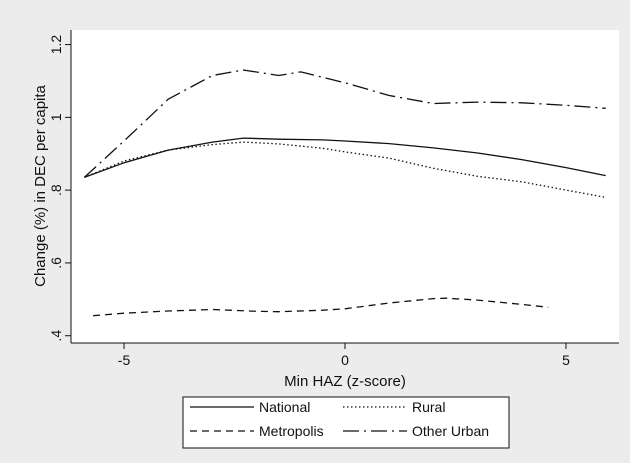 This screenshot has height=463, width=630. I want to click on y-tick-label: 1.2, so click(56, 45).